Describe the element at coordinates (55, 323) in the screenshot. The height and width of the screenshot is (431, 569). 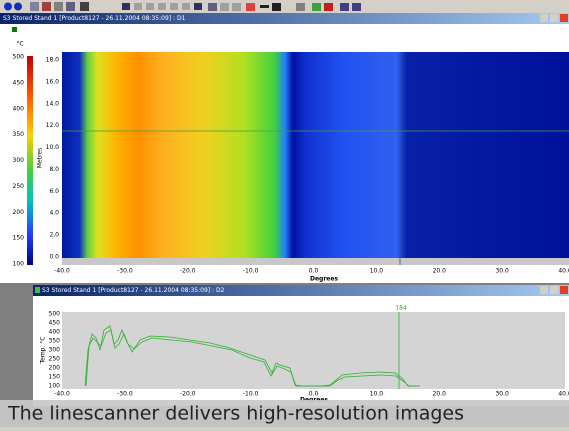
I see `y-tick-label: 450` at that location.